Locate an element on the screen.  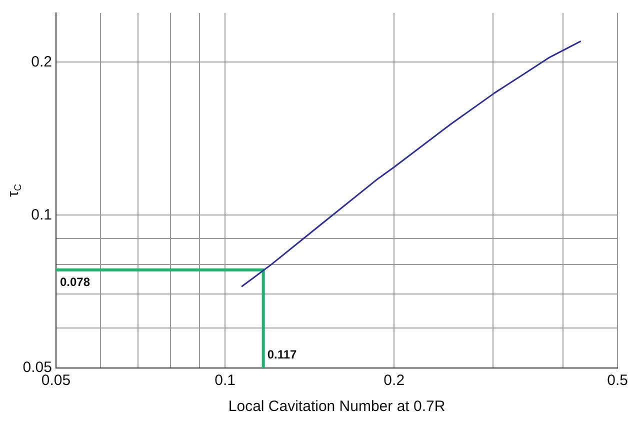
annotation: 0.078 is located at coordinates (75, 282).